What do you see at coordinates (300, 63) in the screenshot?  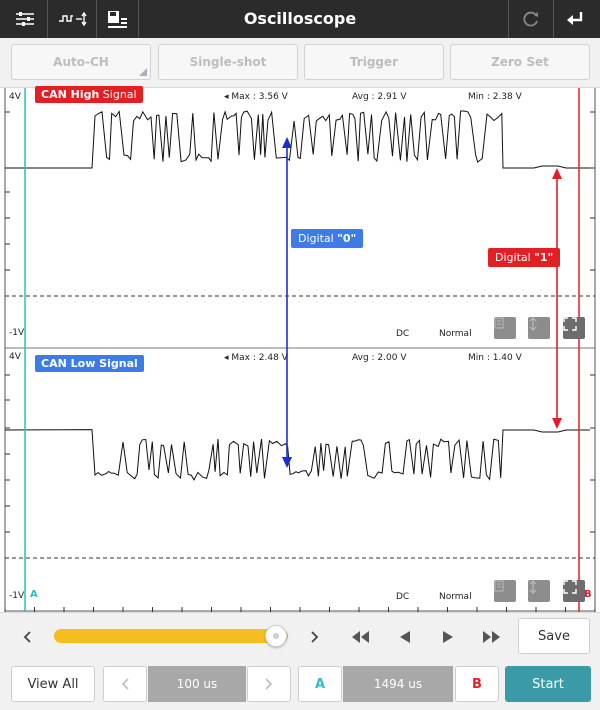 I see `mode-toolbar: Auto-CH Single-shot Trigger Zero Set` at bounding box center [300, 63].